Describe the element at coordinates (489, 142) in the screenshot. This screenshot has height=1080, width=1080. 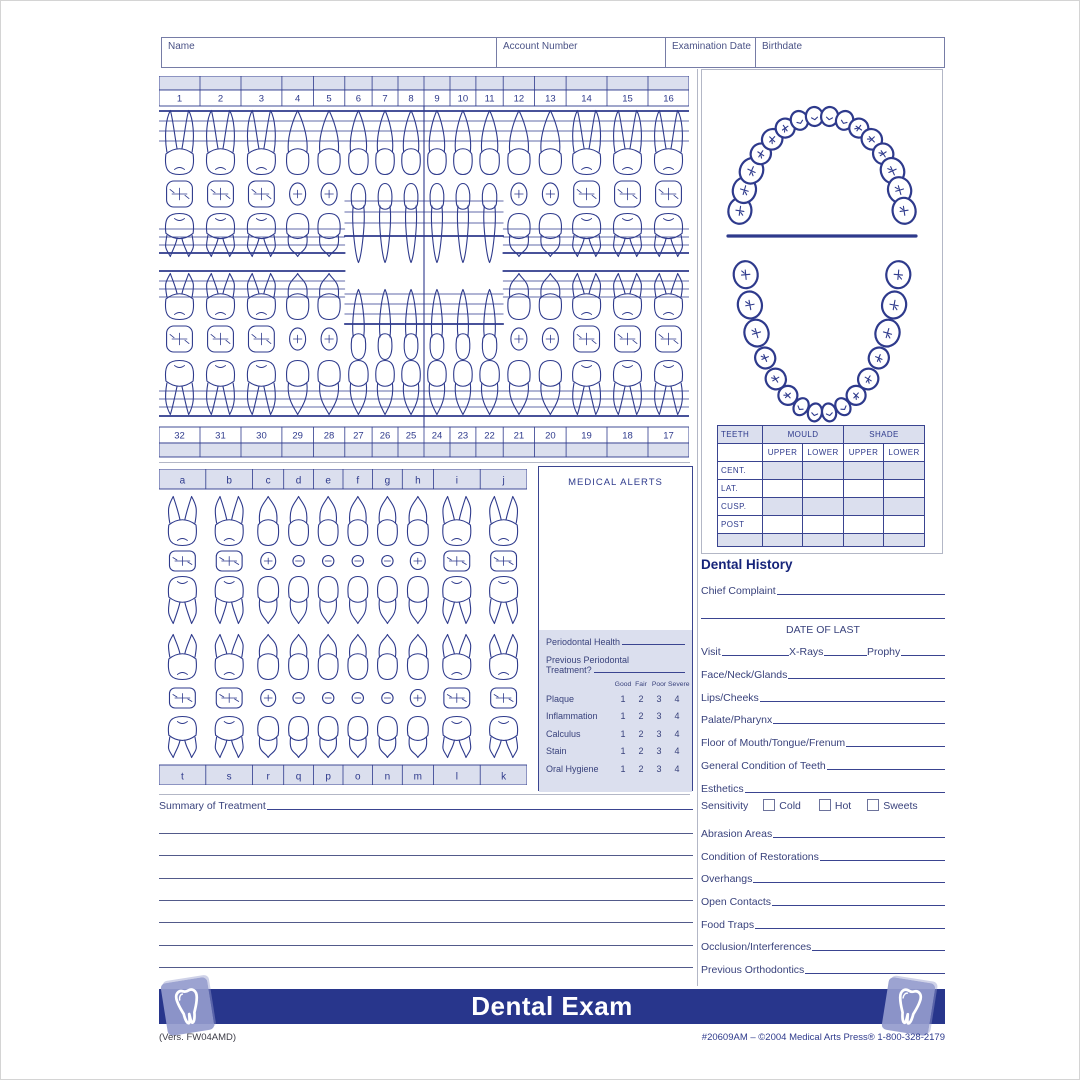
I see `tooth-11-buccal` at that location.